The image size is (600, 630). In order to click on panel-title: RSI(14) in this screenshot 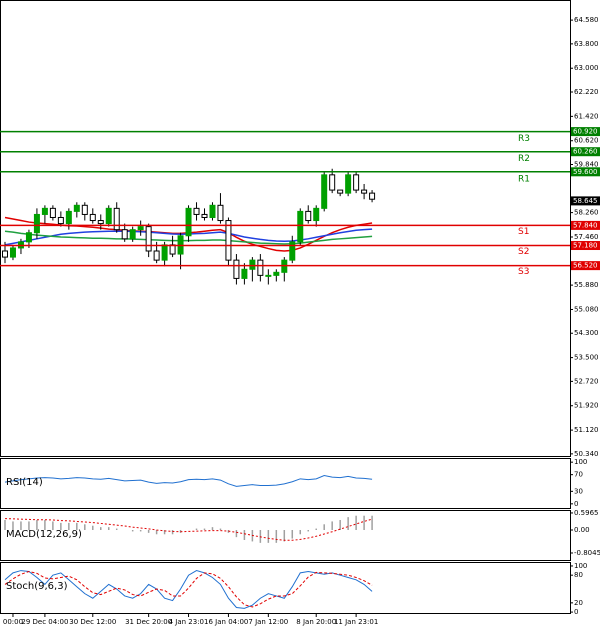, I will do `click(24, 482)`.